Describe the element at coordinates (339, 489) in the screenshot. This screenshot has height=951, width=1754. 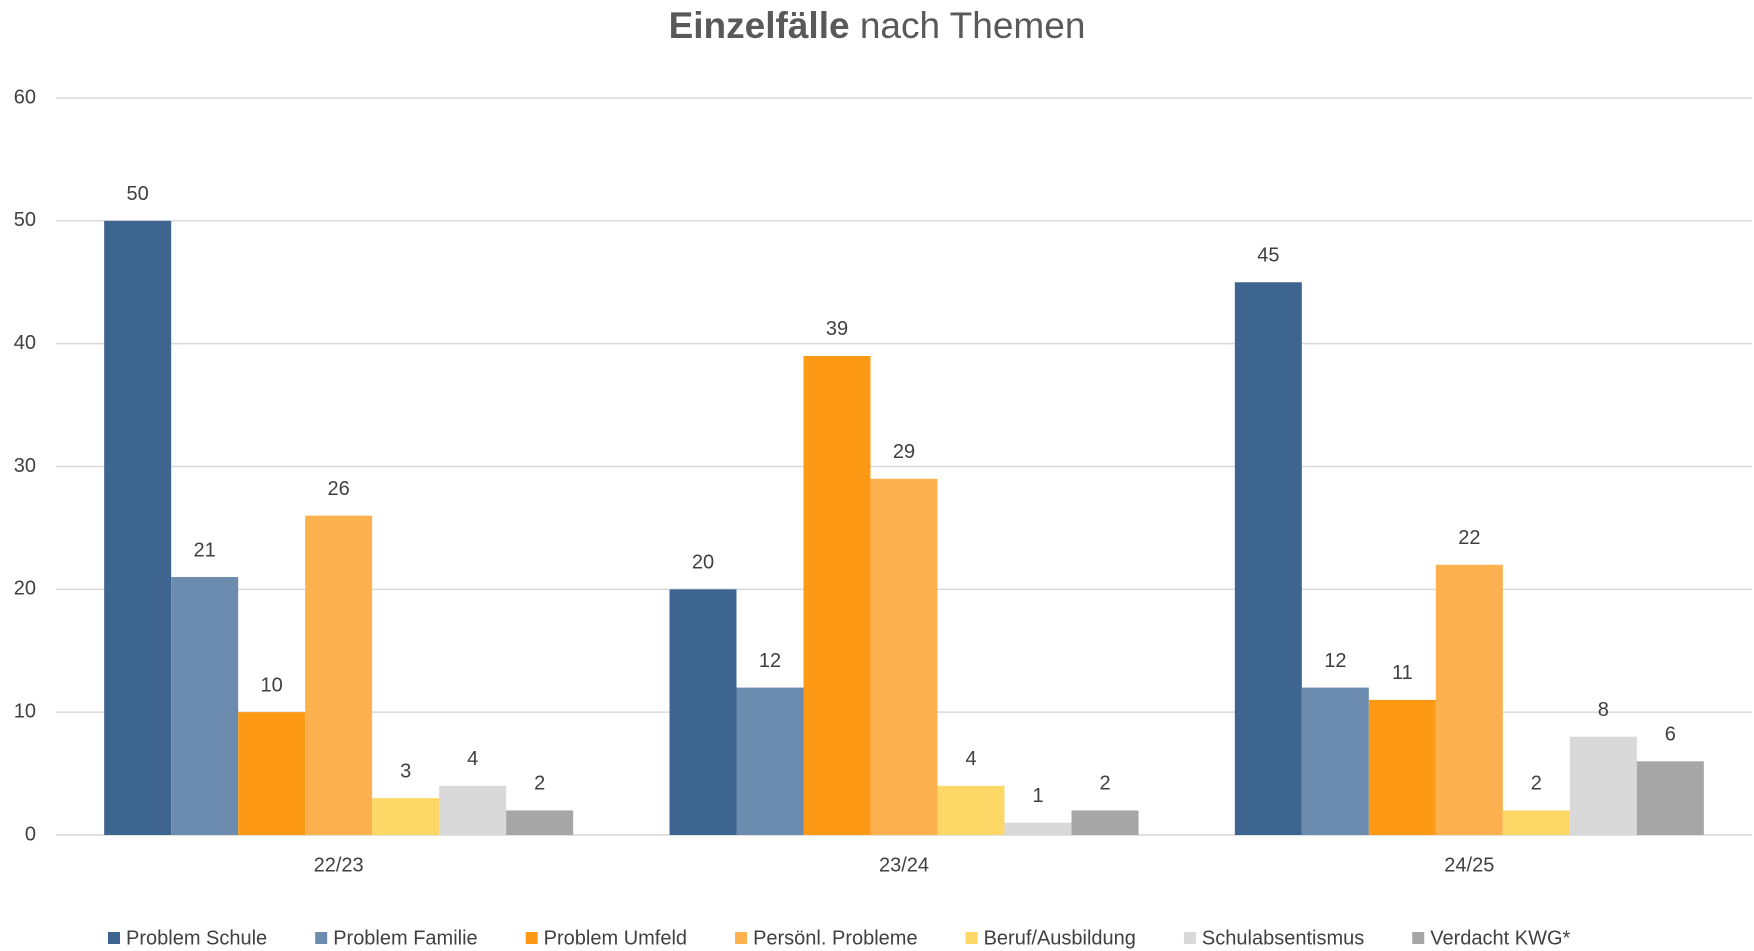
I see `data-label: 26` at that location.